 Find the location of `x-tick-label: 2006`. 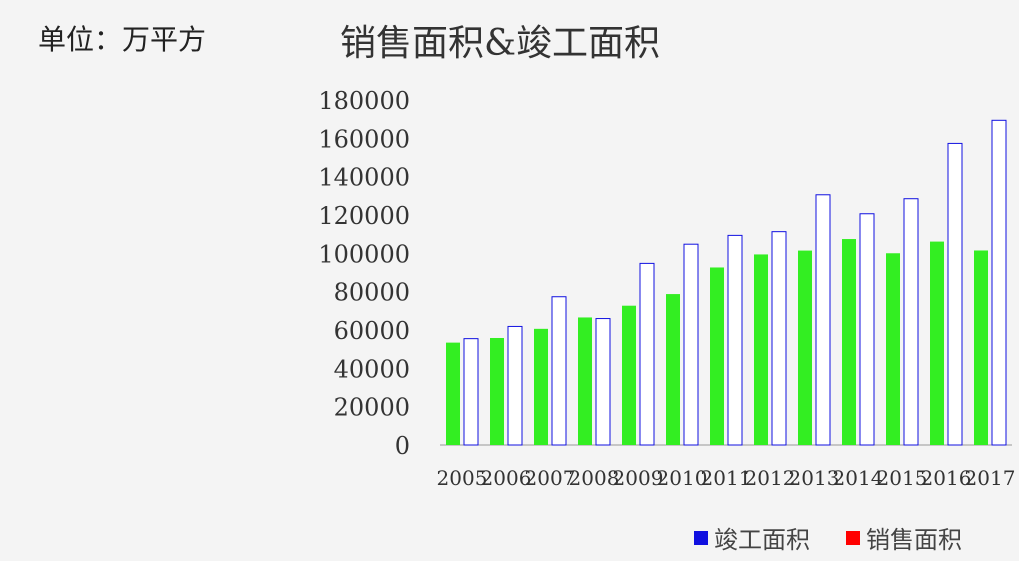

x-tick-label: 2006 is located at coordinates (506, 478).